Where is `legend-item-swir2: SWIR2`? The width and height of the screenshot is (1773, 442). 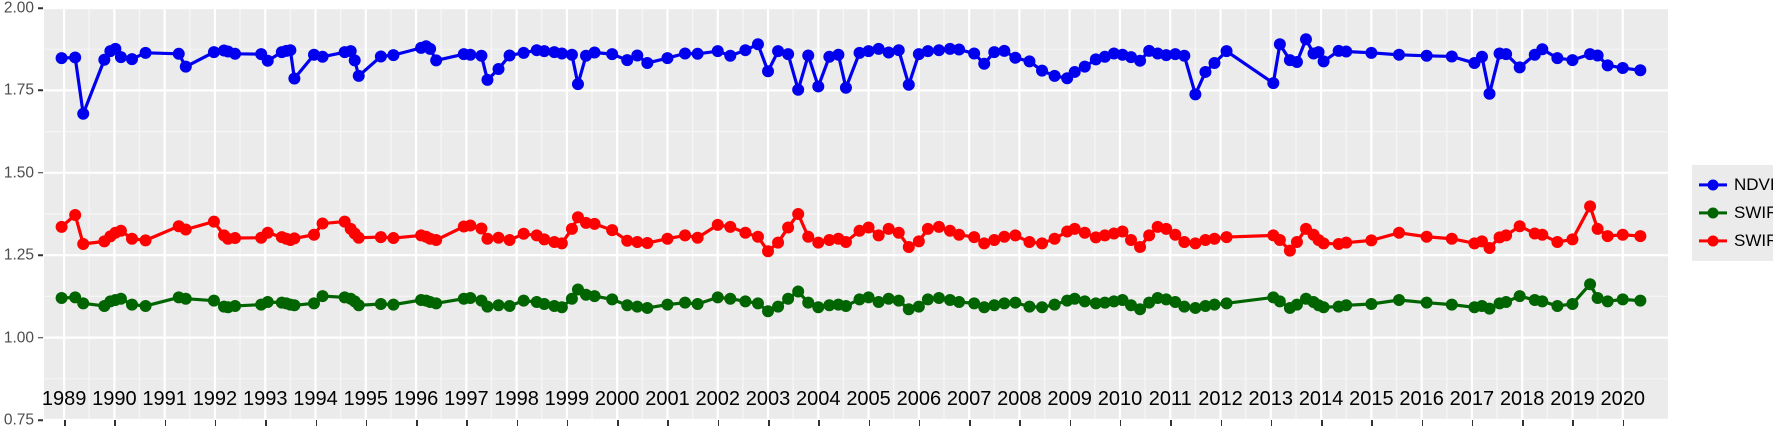 legend-item-swir2: SWIR2 is located at coordinates (1736, 213).